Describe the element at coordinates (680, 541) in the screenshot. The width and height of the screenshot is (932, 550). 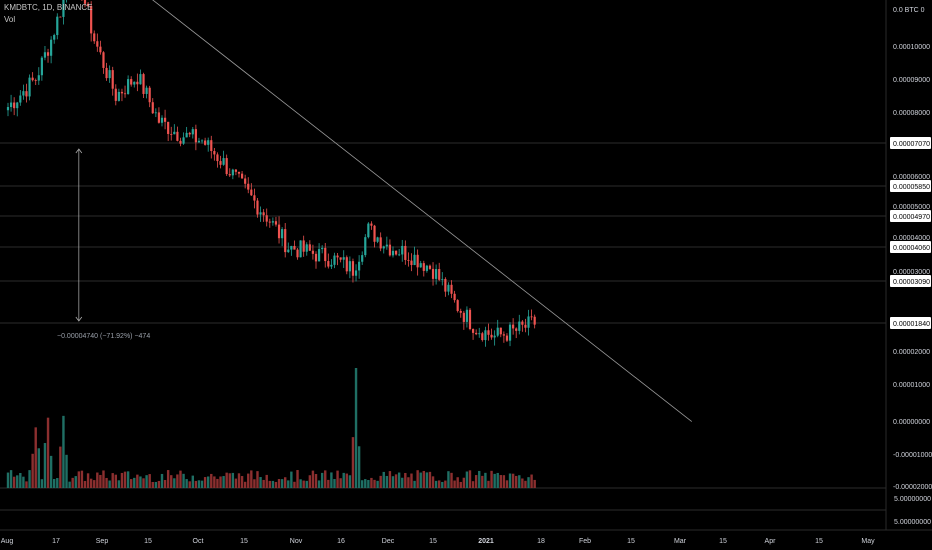
I see `time-tick-label: Mar` at that location.